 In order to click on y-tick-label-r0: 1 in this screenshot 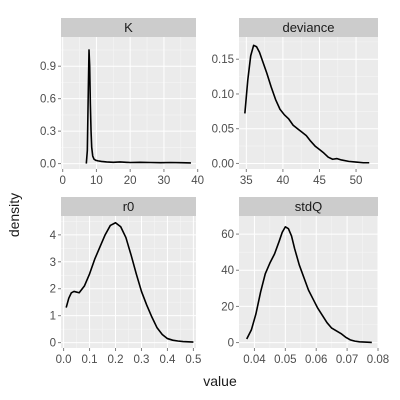, I will do `click(53, 317)`.